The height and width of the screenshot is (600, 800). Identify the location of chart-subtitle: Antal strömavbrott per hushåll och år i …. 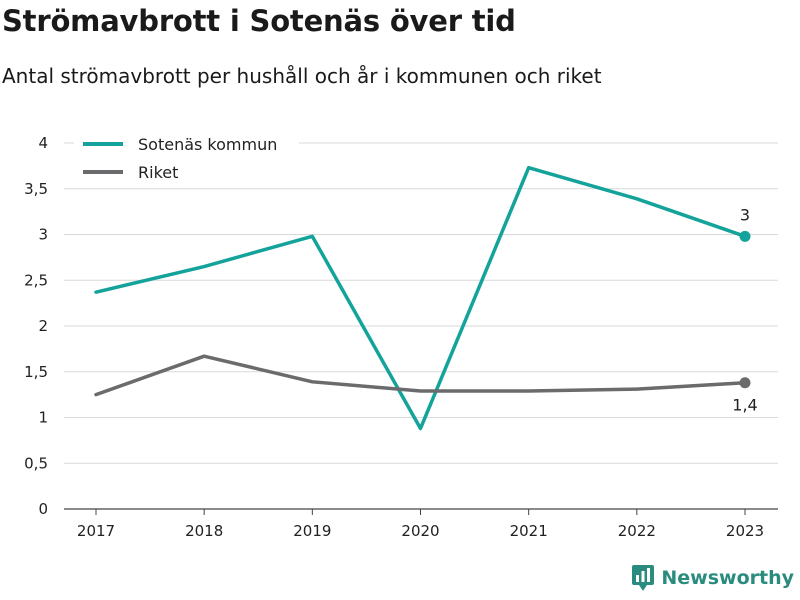
(302, 76).